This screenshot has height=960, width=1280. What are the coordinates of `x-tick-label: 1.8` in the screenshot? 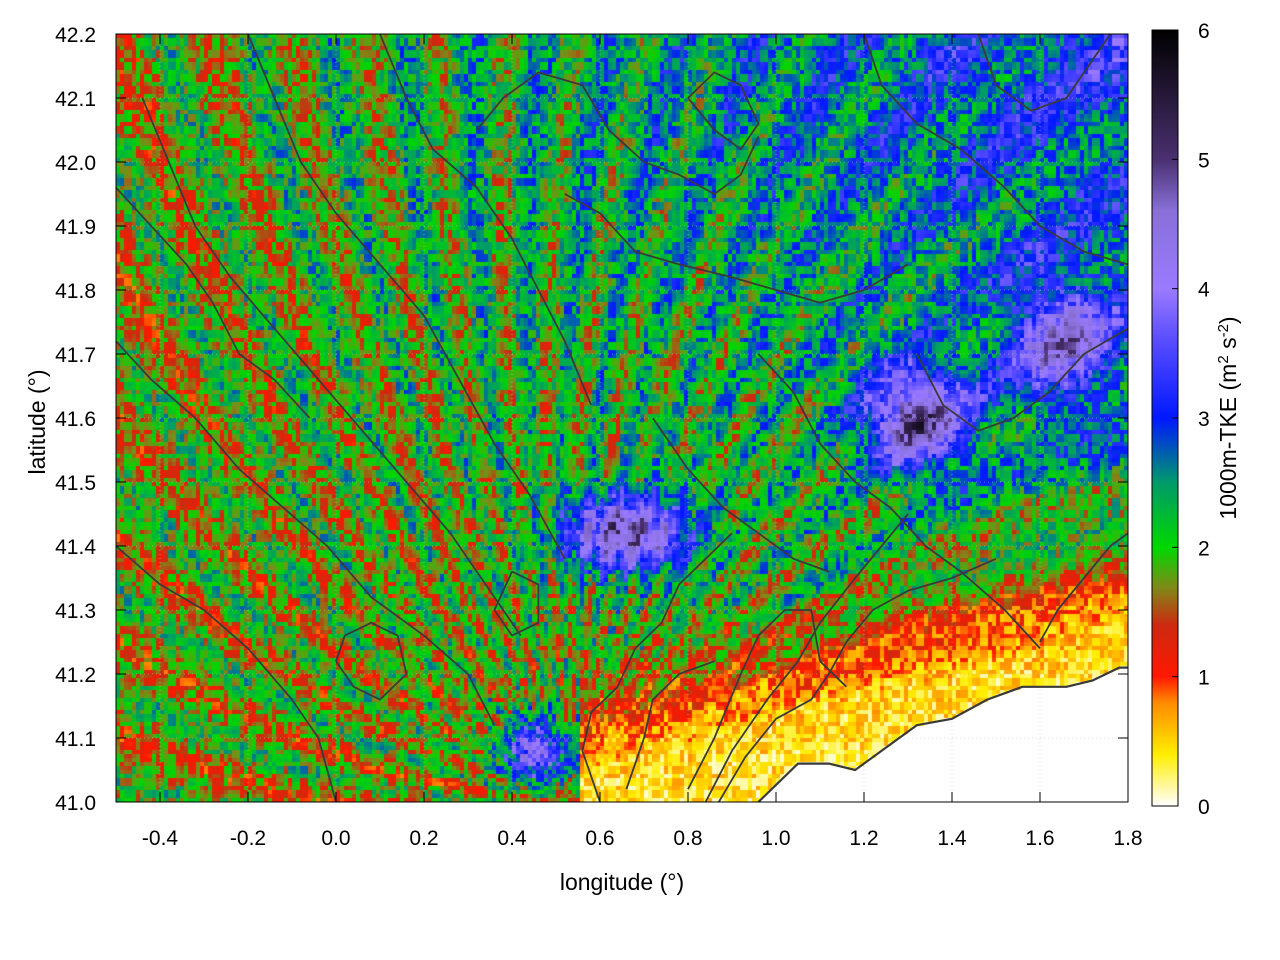 It's located at (1127, 838).